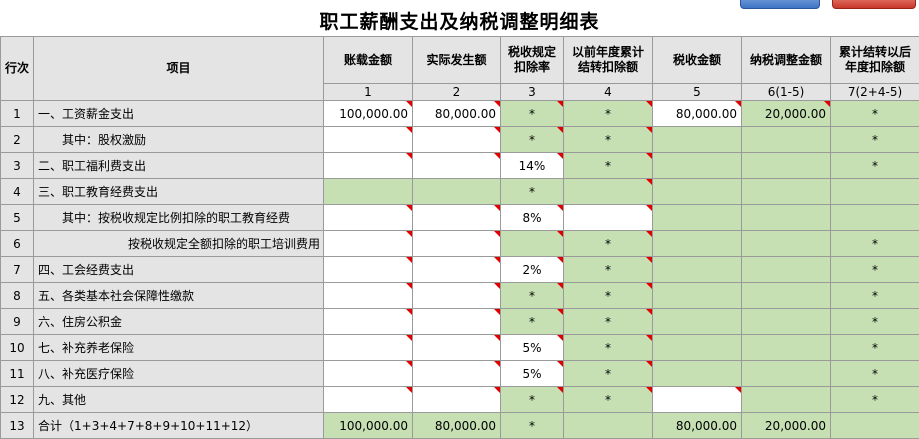 The image size is (919, 439). I want to click on cell-book-amount: 100,000.00, so click(368, 114).